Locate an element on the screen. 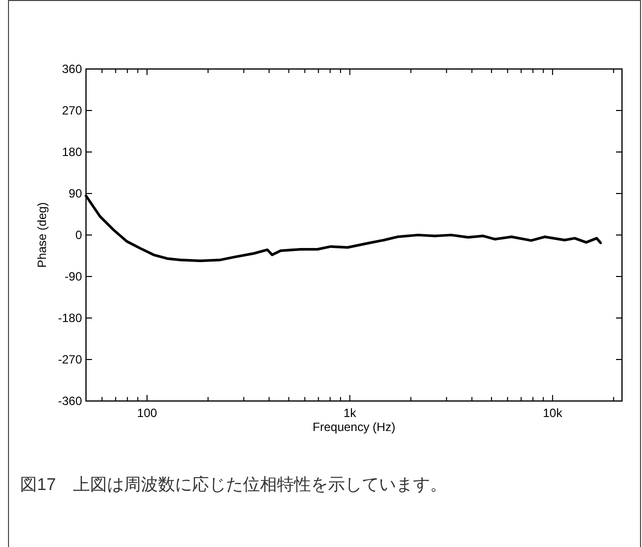 Image resolution: width=642 pixels, height=547 pixels. y-tick-label: -270 is located at coordinates (70, 359).